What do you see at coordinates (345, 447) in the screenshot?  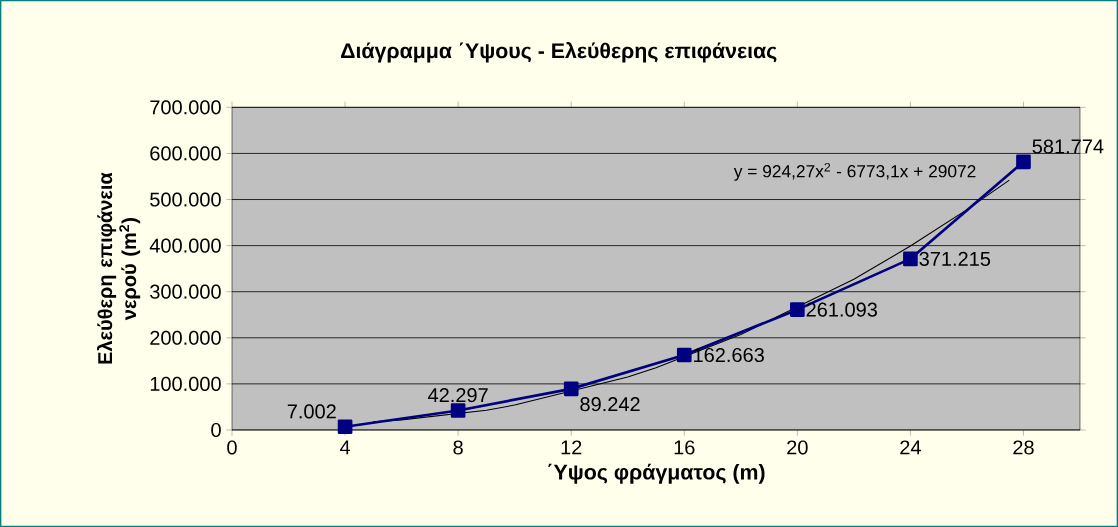 I see `x-tick-label: 4` at bounding box center [345, 447].